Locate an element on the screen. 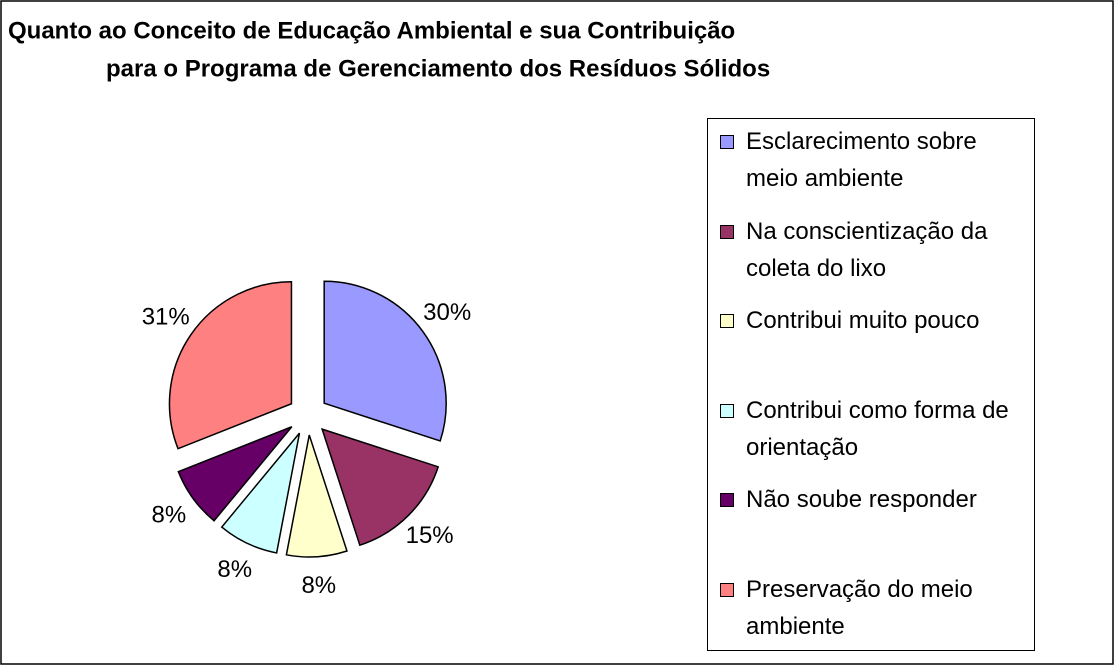 This screenshot has width=1115, height=666. legend-label: Contribui muito pouco is located at coordinates (863, 320).